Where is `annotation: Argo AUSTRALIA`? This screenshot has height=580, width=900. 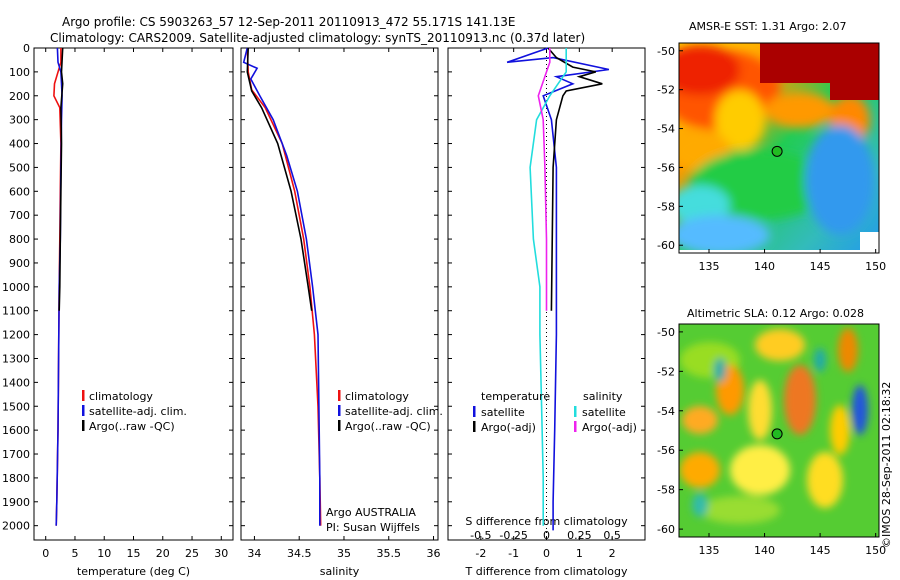
annotation: Argo AUSTRALIA is located at coordinates (371, 512).